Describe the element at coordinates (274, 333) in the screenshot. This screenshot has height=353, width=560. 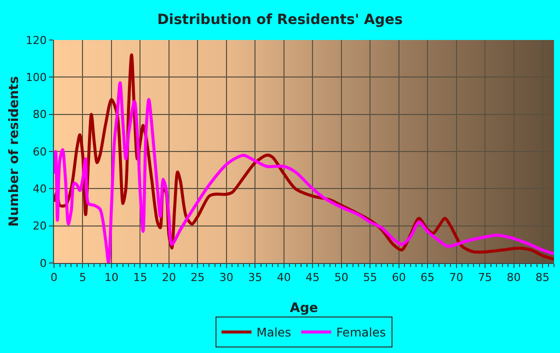
I see `legend-label: Males` at that location.